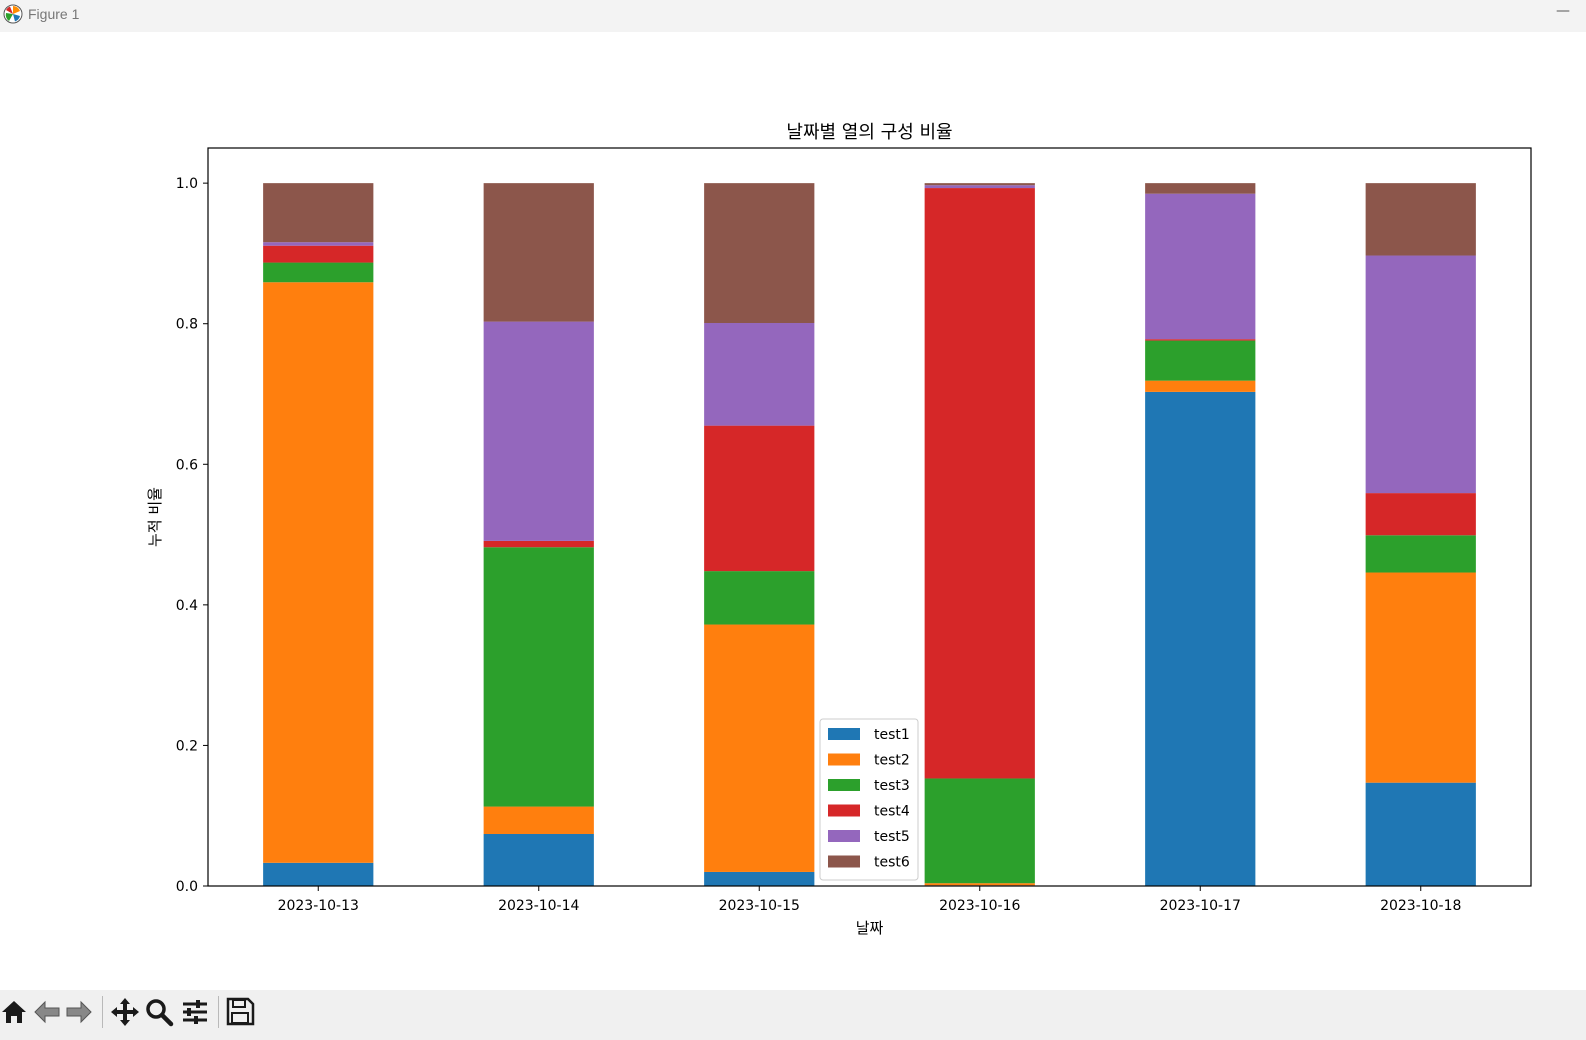 This screenshot has width=1586, height=1040. I want to click on legend-label-test5: test5, so click(892, 837).